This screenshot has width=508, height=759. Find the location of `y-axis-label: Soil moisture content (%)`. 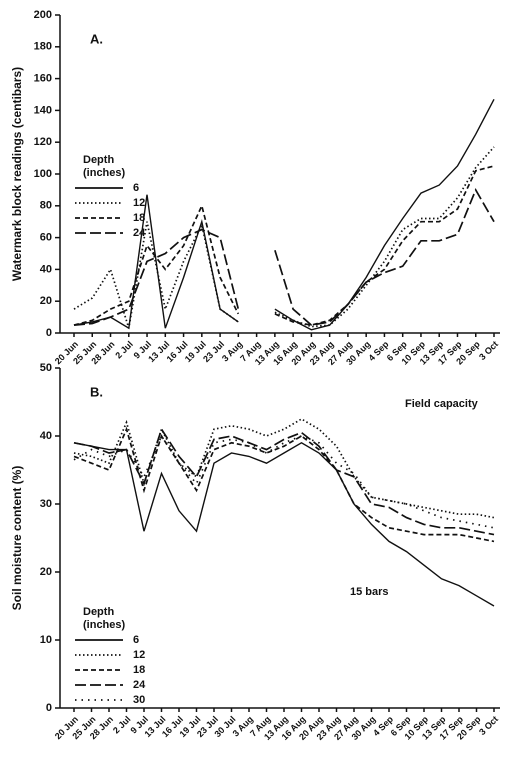

y-axis-label: Soil moisture content (%) is located at coordinates (17, 538).